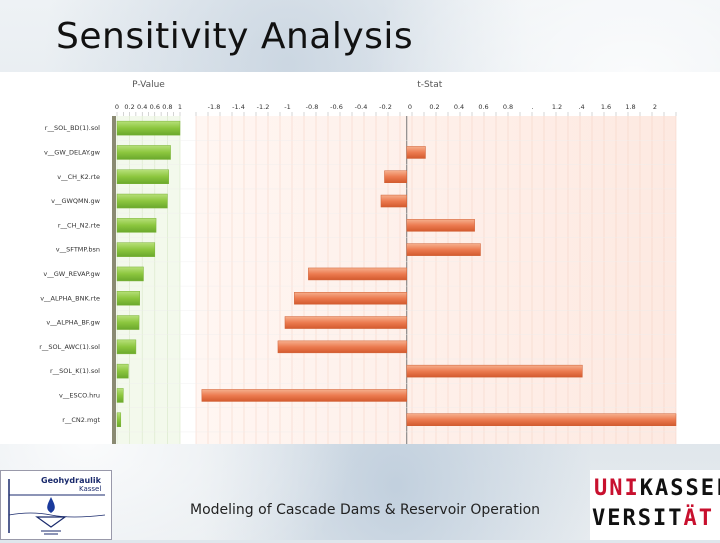 This screenshot has width=720, height=543. I want to click on geohydraulik-logo: Geohydraulik Kassel, so click(56, 505).